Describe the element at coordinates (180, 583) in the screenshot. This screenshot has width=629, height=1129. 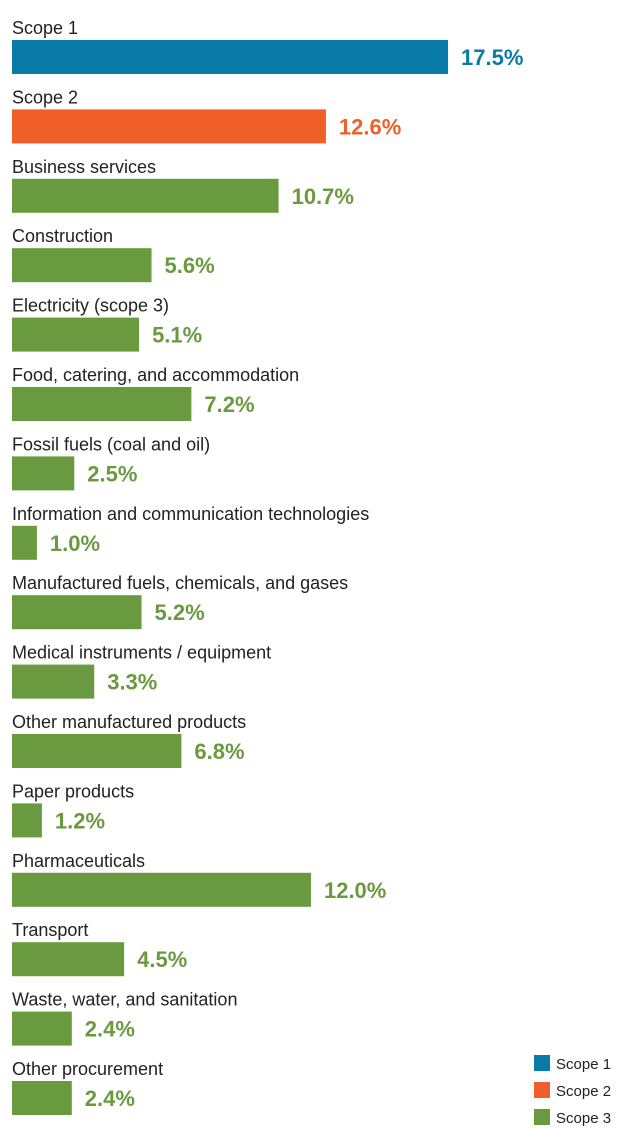
I see `category-label: Manufactured fuels, chemicals, and gases` at that location.